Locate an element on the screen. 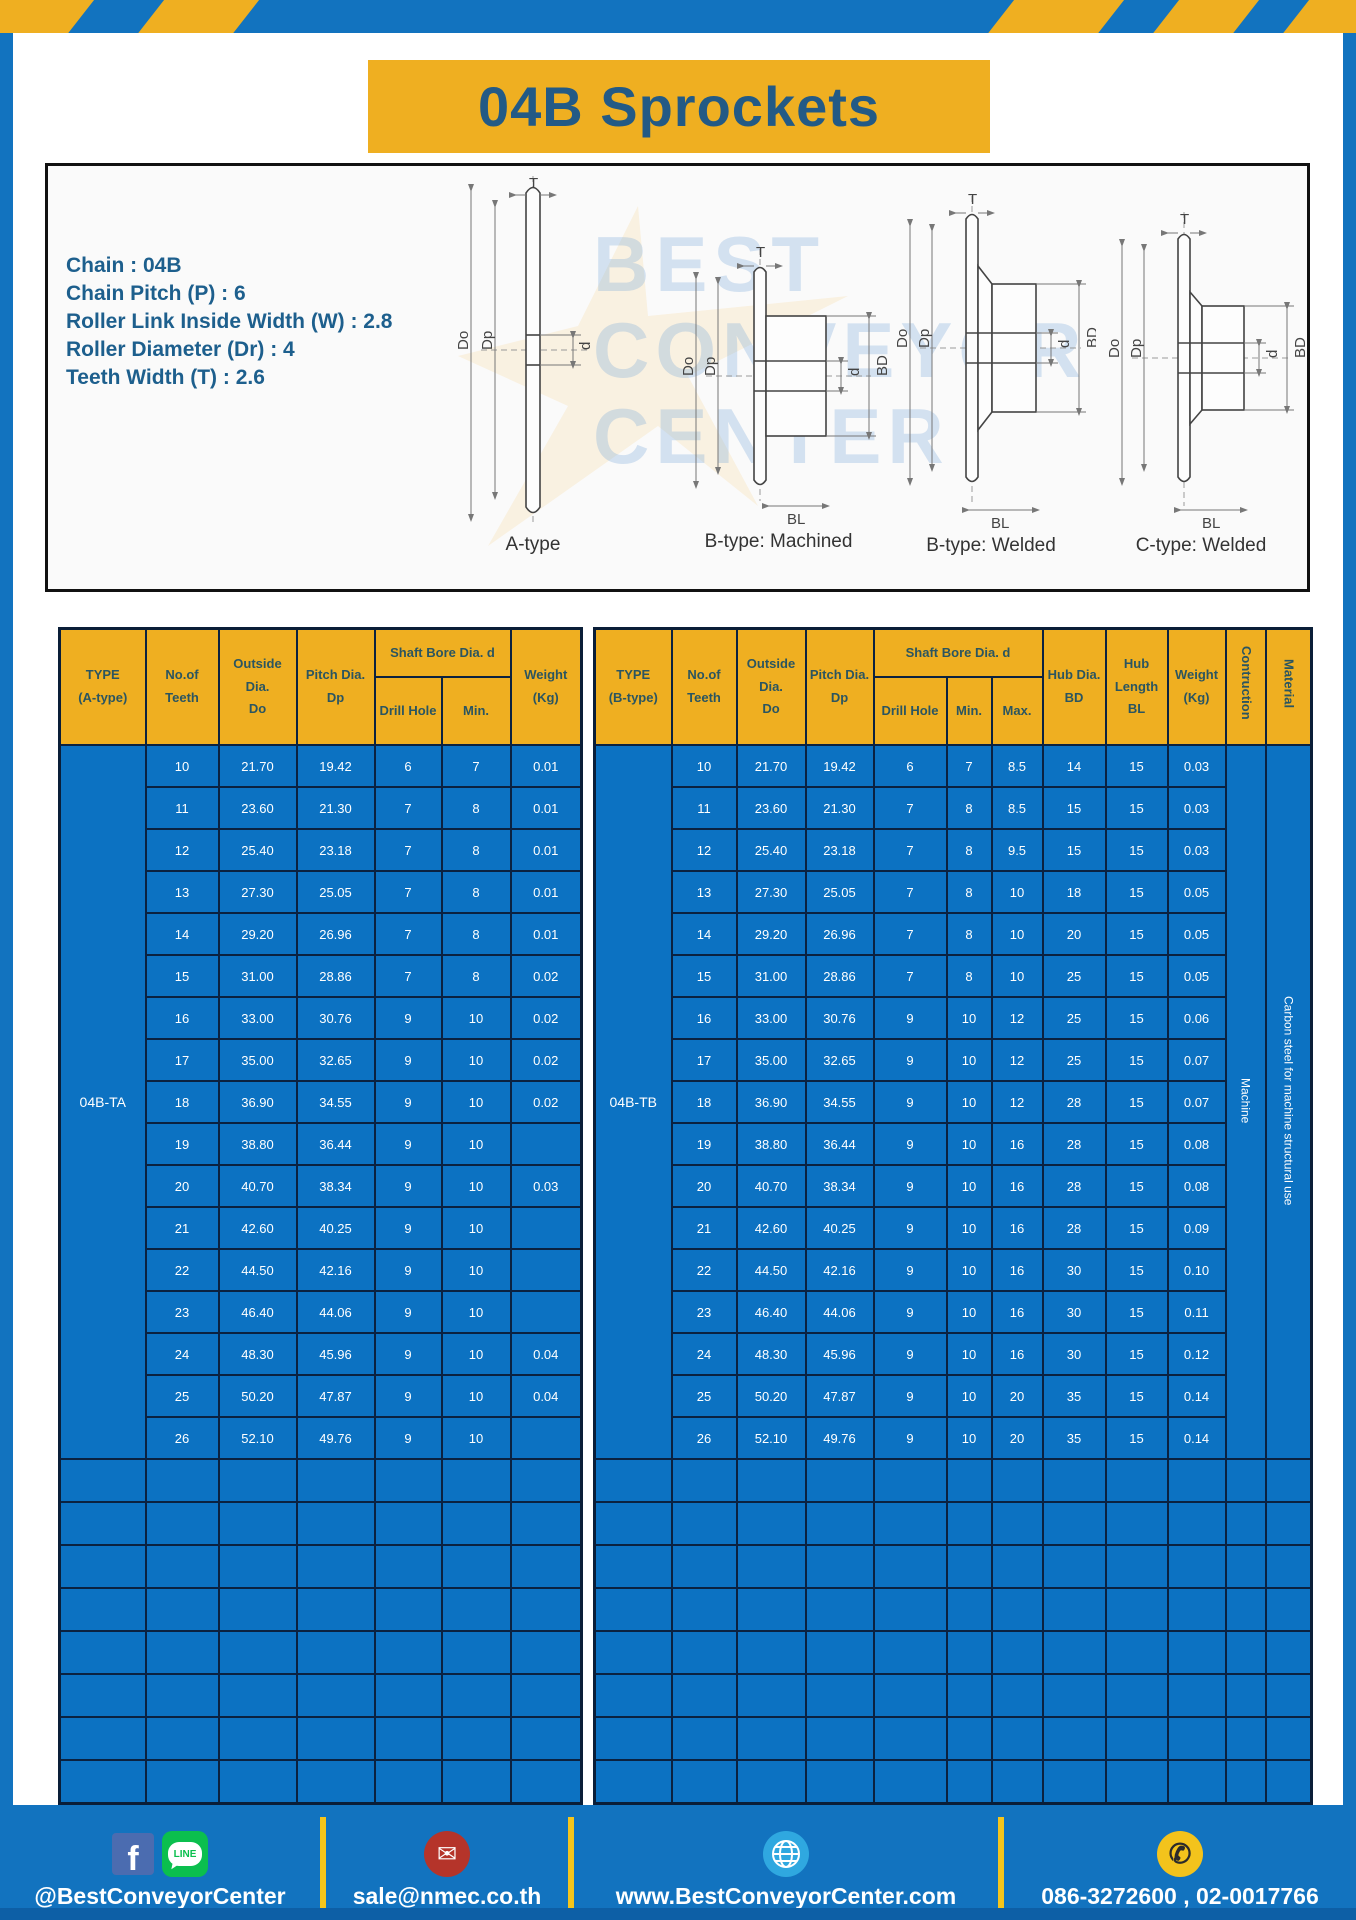 The height and width of the screenshot is (1920, 1356). footer-phone-section: ✆ 086-3272600 , 02-0017766 is located at coordinates (1180, 1862).